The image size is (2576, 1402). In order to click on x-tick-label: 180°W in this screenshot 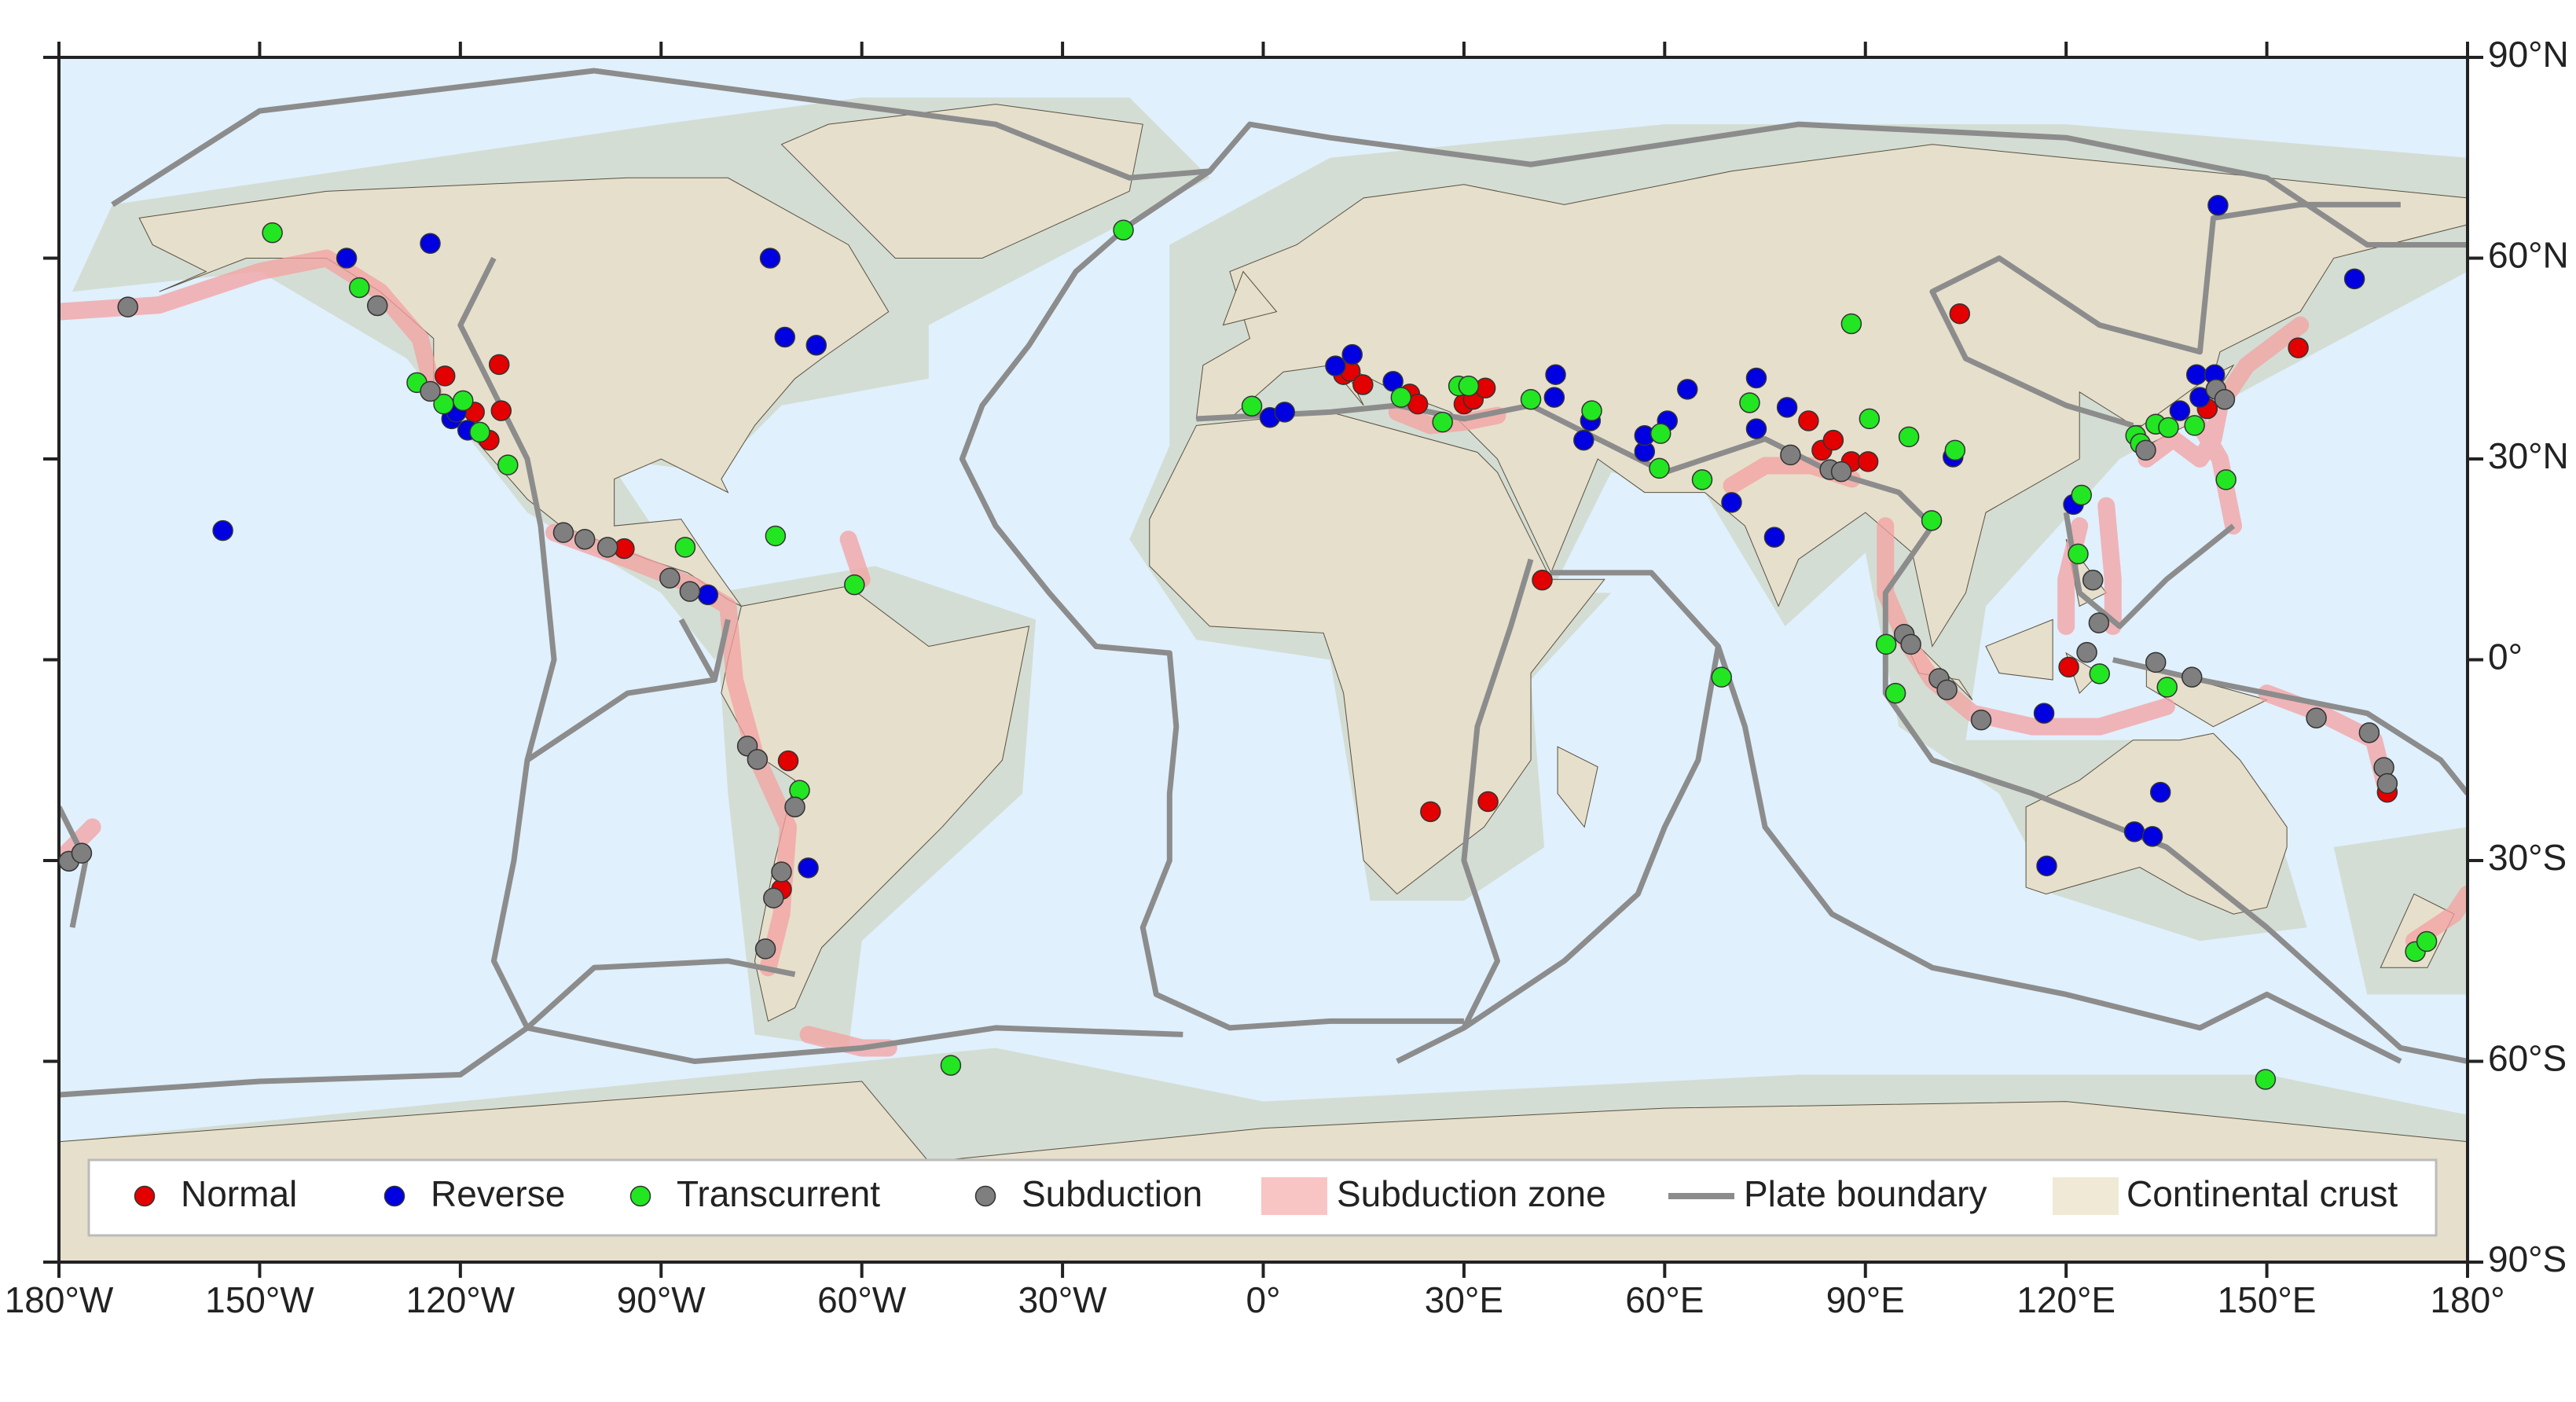, I will do `click(59, 1299)`.